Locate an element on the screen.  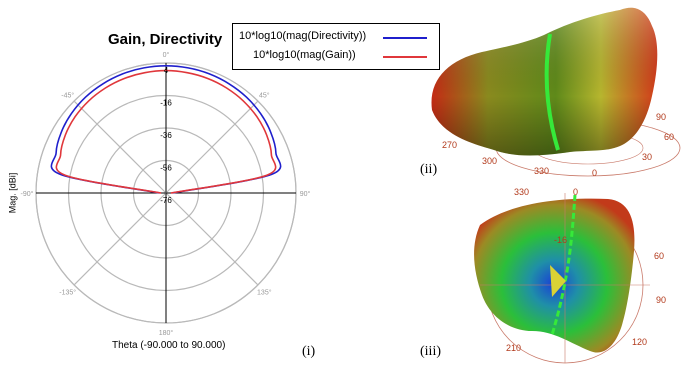
azimuth-label: 270 is located at coordinates (449, 145).